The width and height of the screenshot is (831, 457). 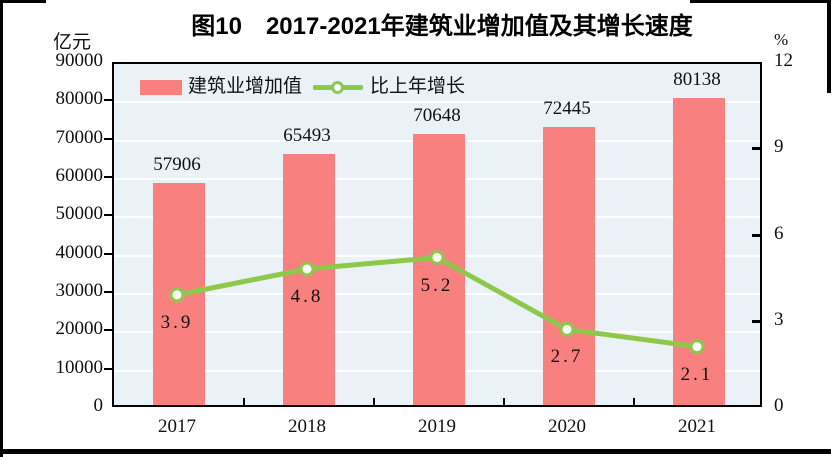 I want to click on line-value-label: 5.2, so click(x=437, y=285).